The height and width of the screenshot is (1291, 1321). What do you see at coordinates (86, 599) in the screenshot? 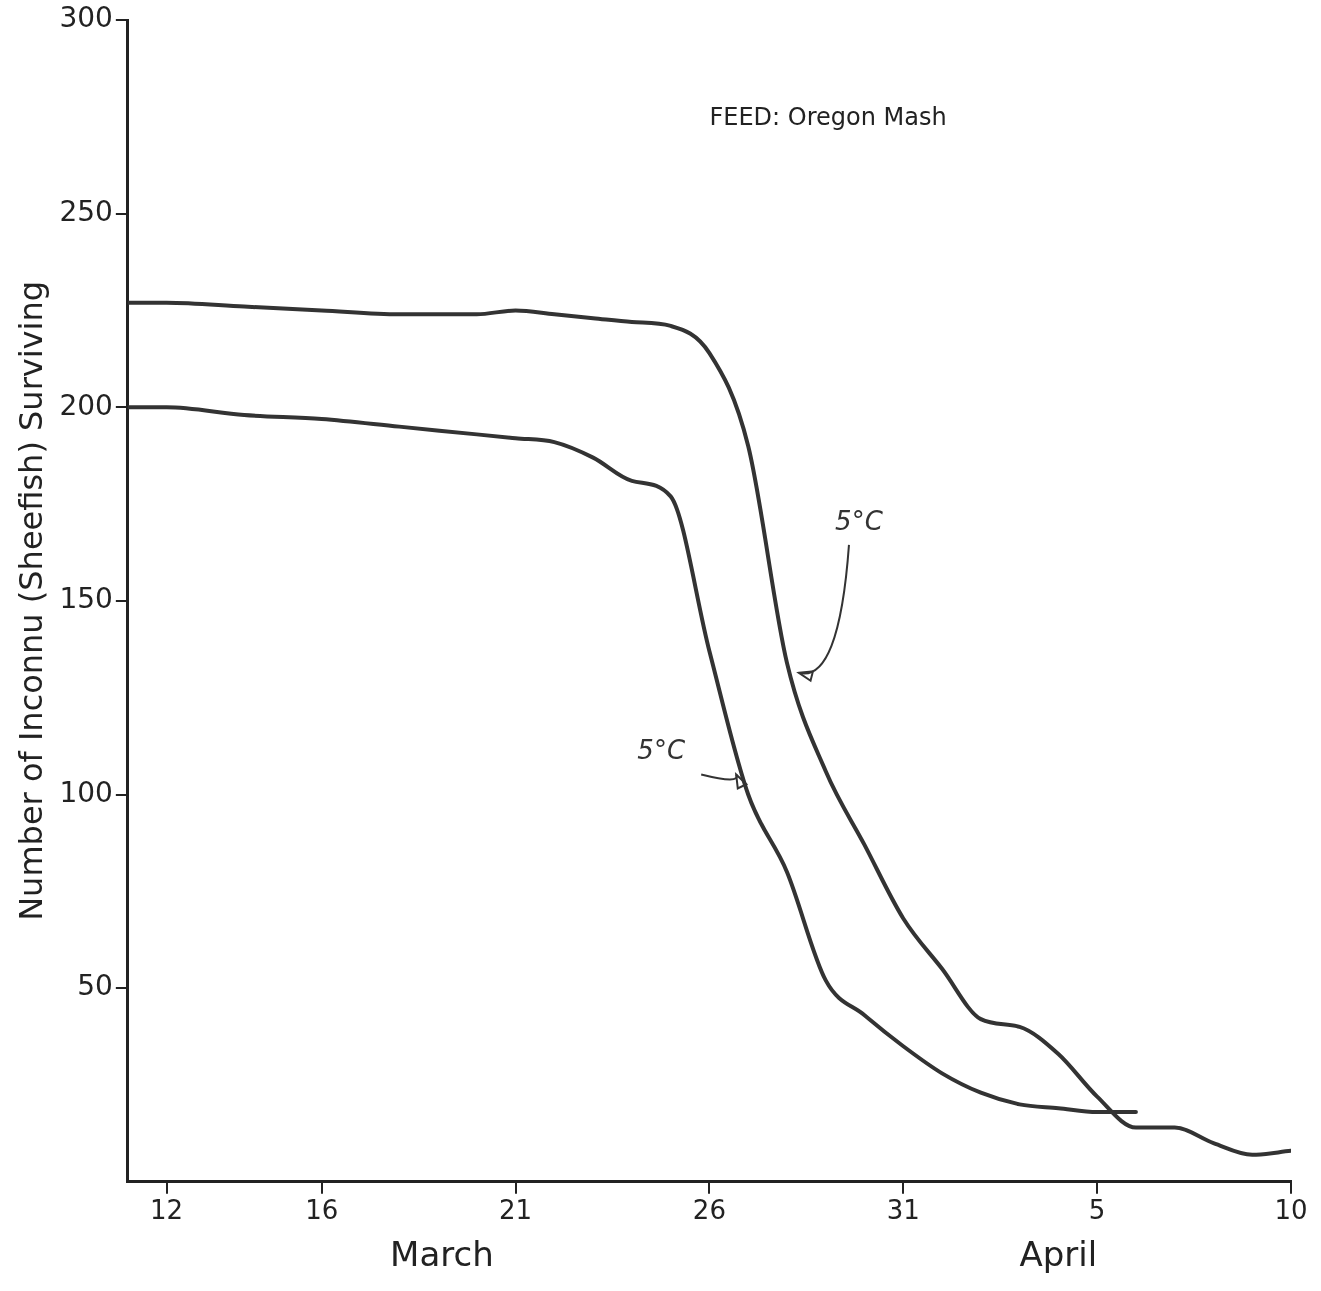
I see `y-tick-label: 150` at bounding box center [86, 599].